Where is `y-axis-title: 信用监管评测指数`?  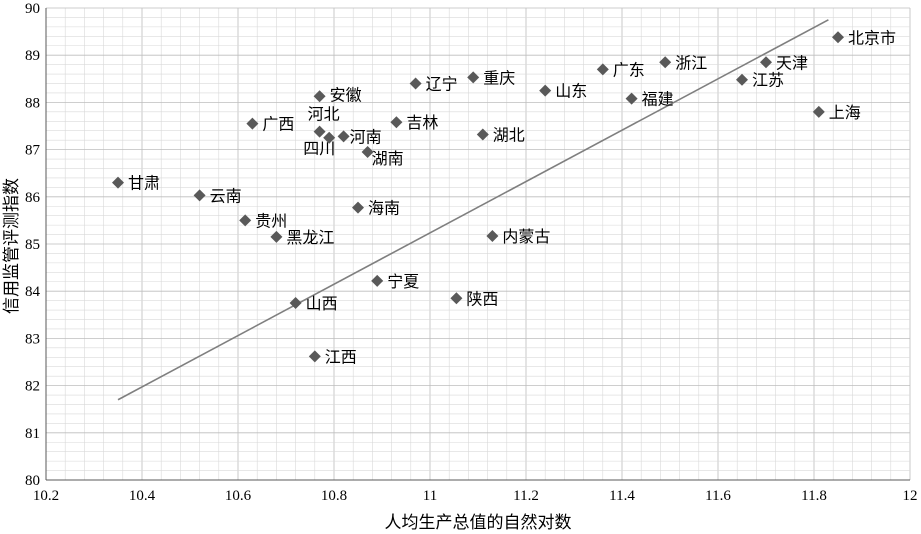 y-axis-title: 信用监管评测指数 is located at coordinates (12, 246).